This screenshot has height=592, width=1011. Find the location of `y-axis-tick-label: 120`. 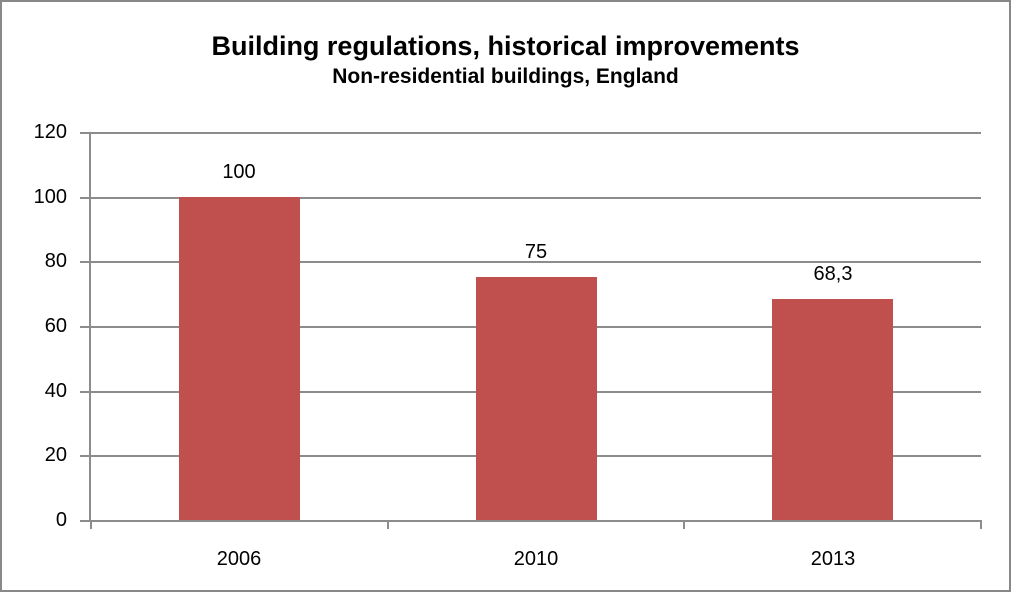

y-axis-tick-label: 120 is located at coordinates (50, 132).